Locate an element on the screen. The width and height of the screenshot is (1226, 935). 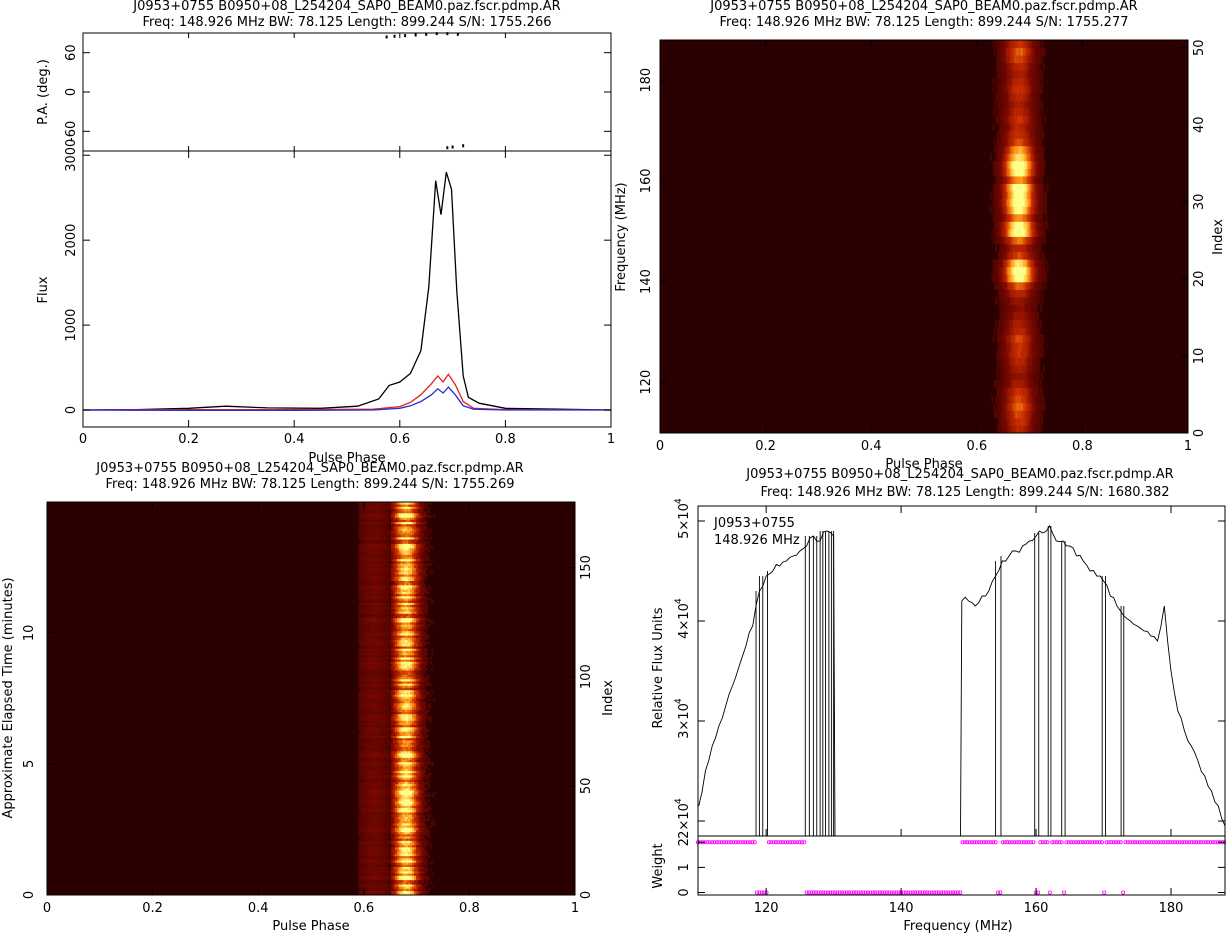
phase-freq-x-tick-label: 0.2 is located at coordinates (765, 446).